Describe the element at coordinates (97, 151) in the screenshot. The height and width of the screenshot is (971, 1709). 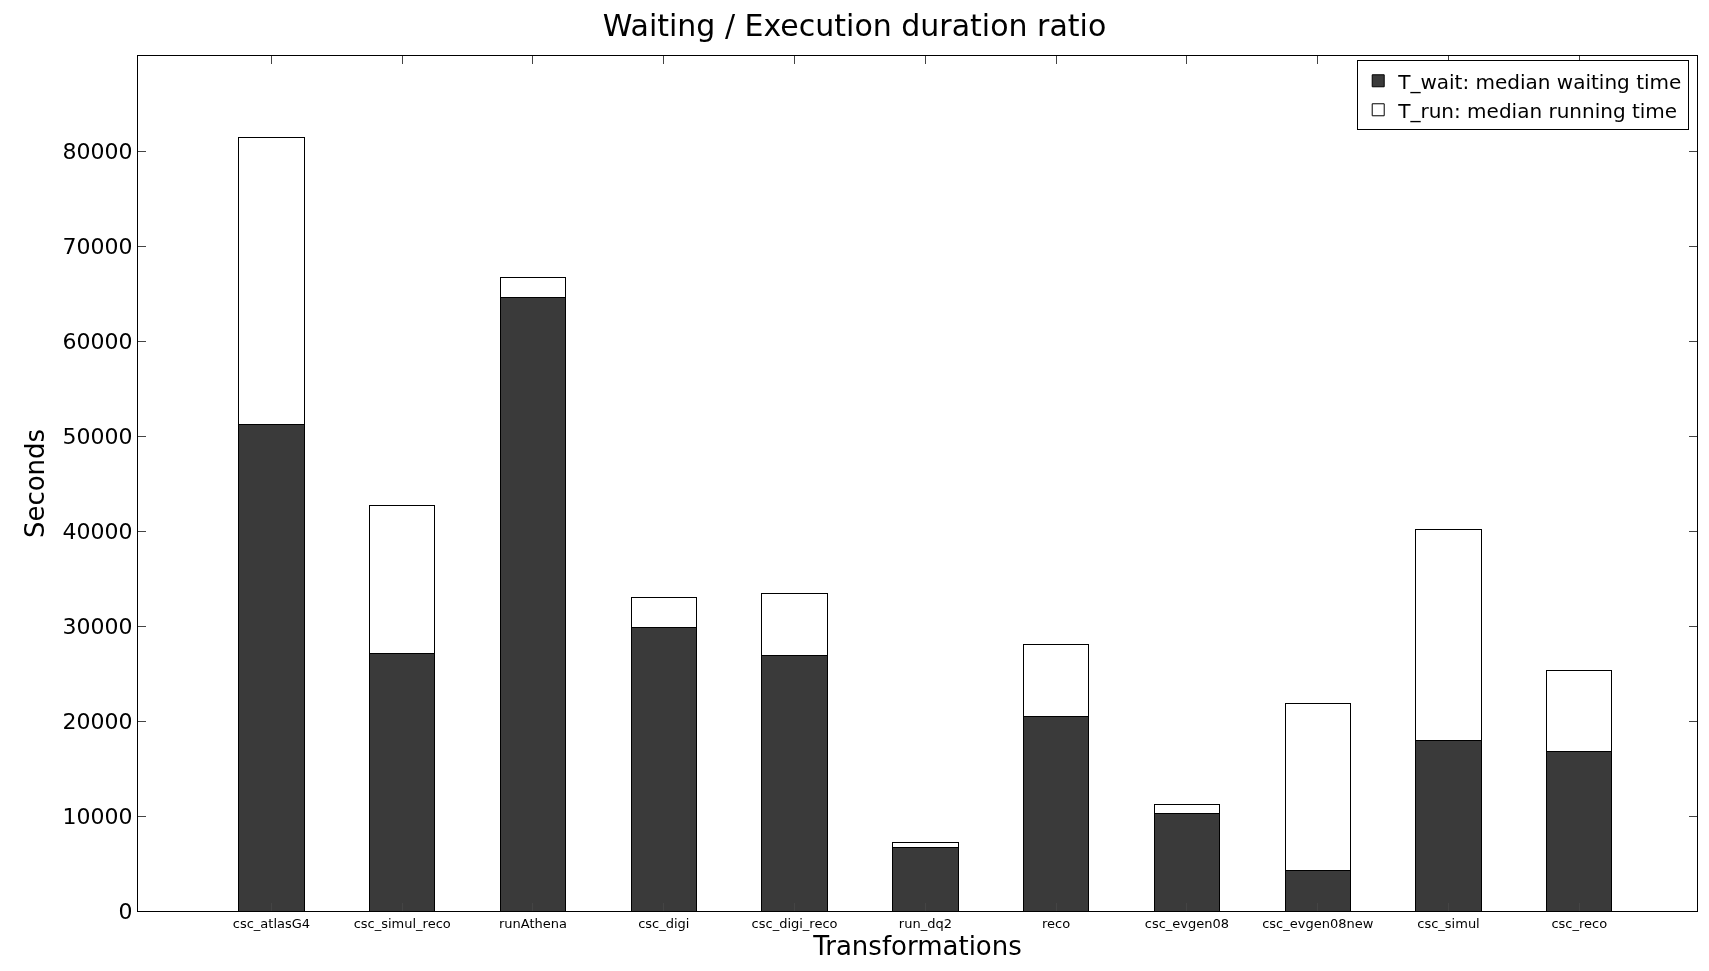
I see `y-tick-label: 80000` at that location.